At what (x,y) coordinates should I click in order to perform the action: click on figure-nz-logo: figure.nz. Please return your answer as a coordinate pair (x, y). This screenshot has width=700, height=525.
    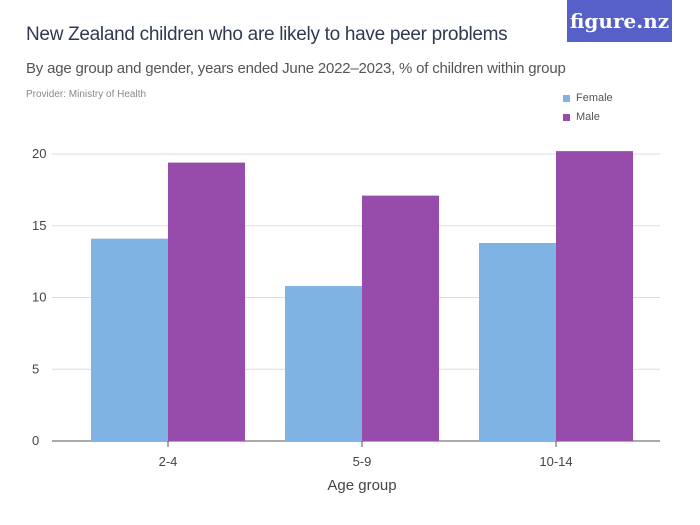
    Looking at the image, I should click on (619, 21).